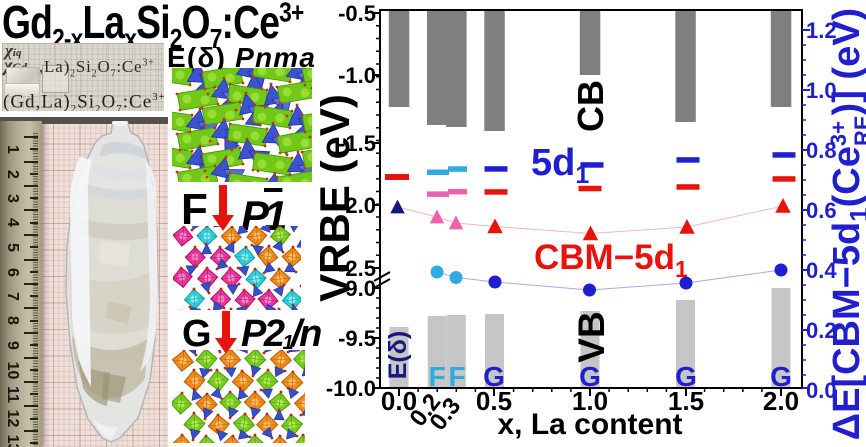  I want to click on svg-text: 0.4, so click(821, 270).